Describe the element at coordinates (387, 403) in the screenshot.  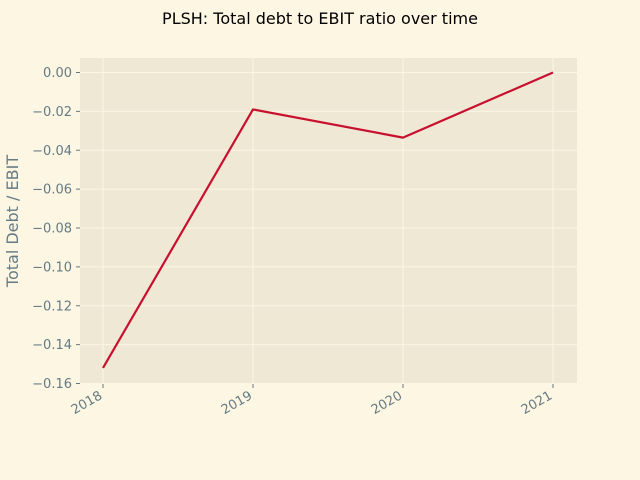
I see `x-tick-label: 2020` at that location.